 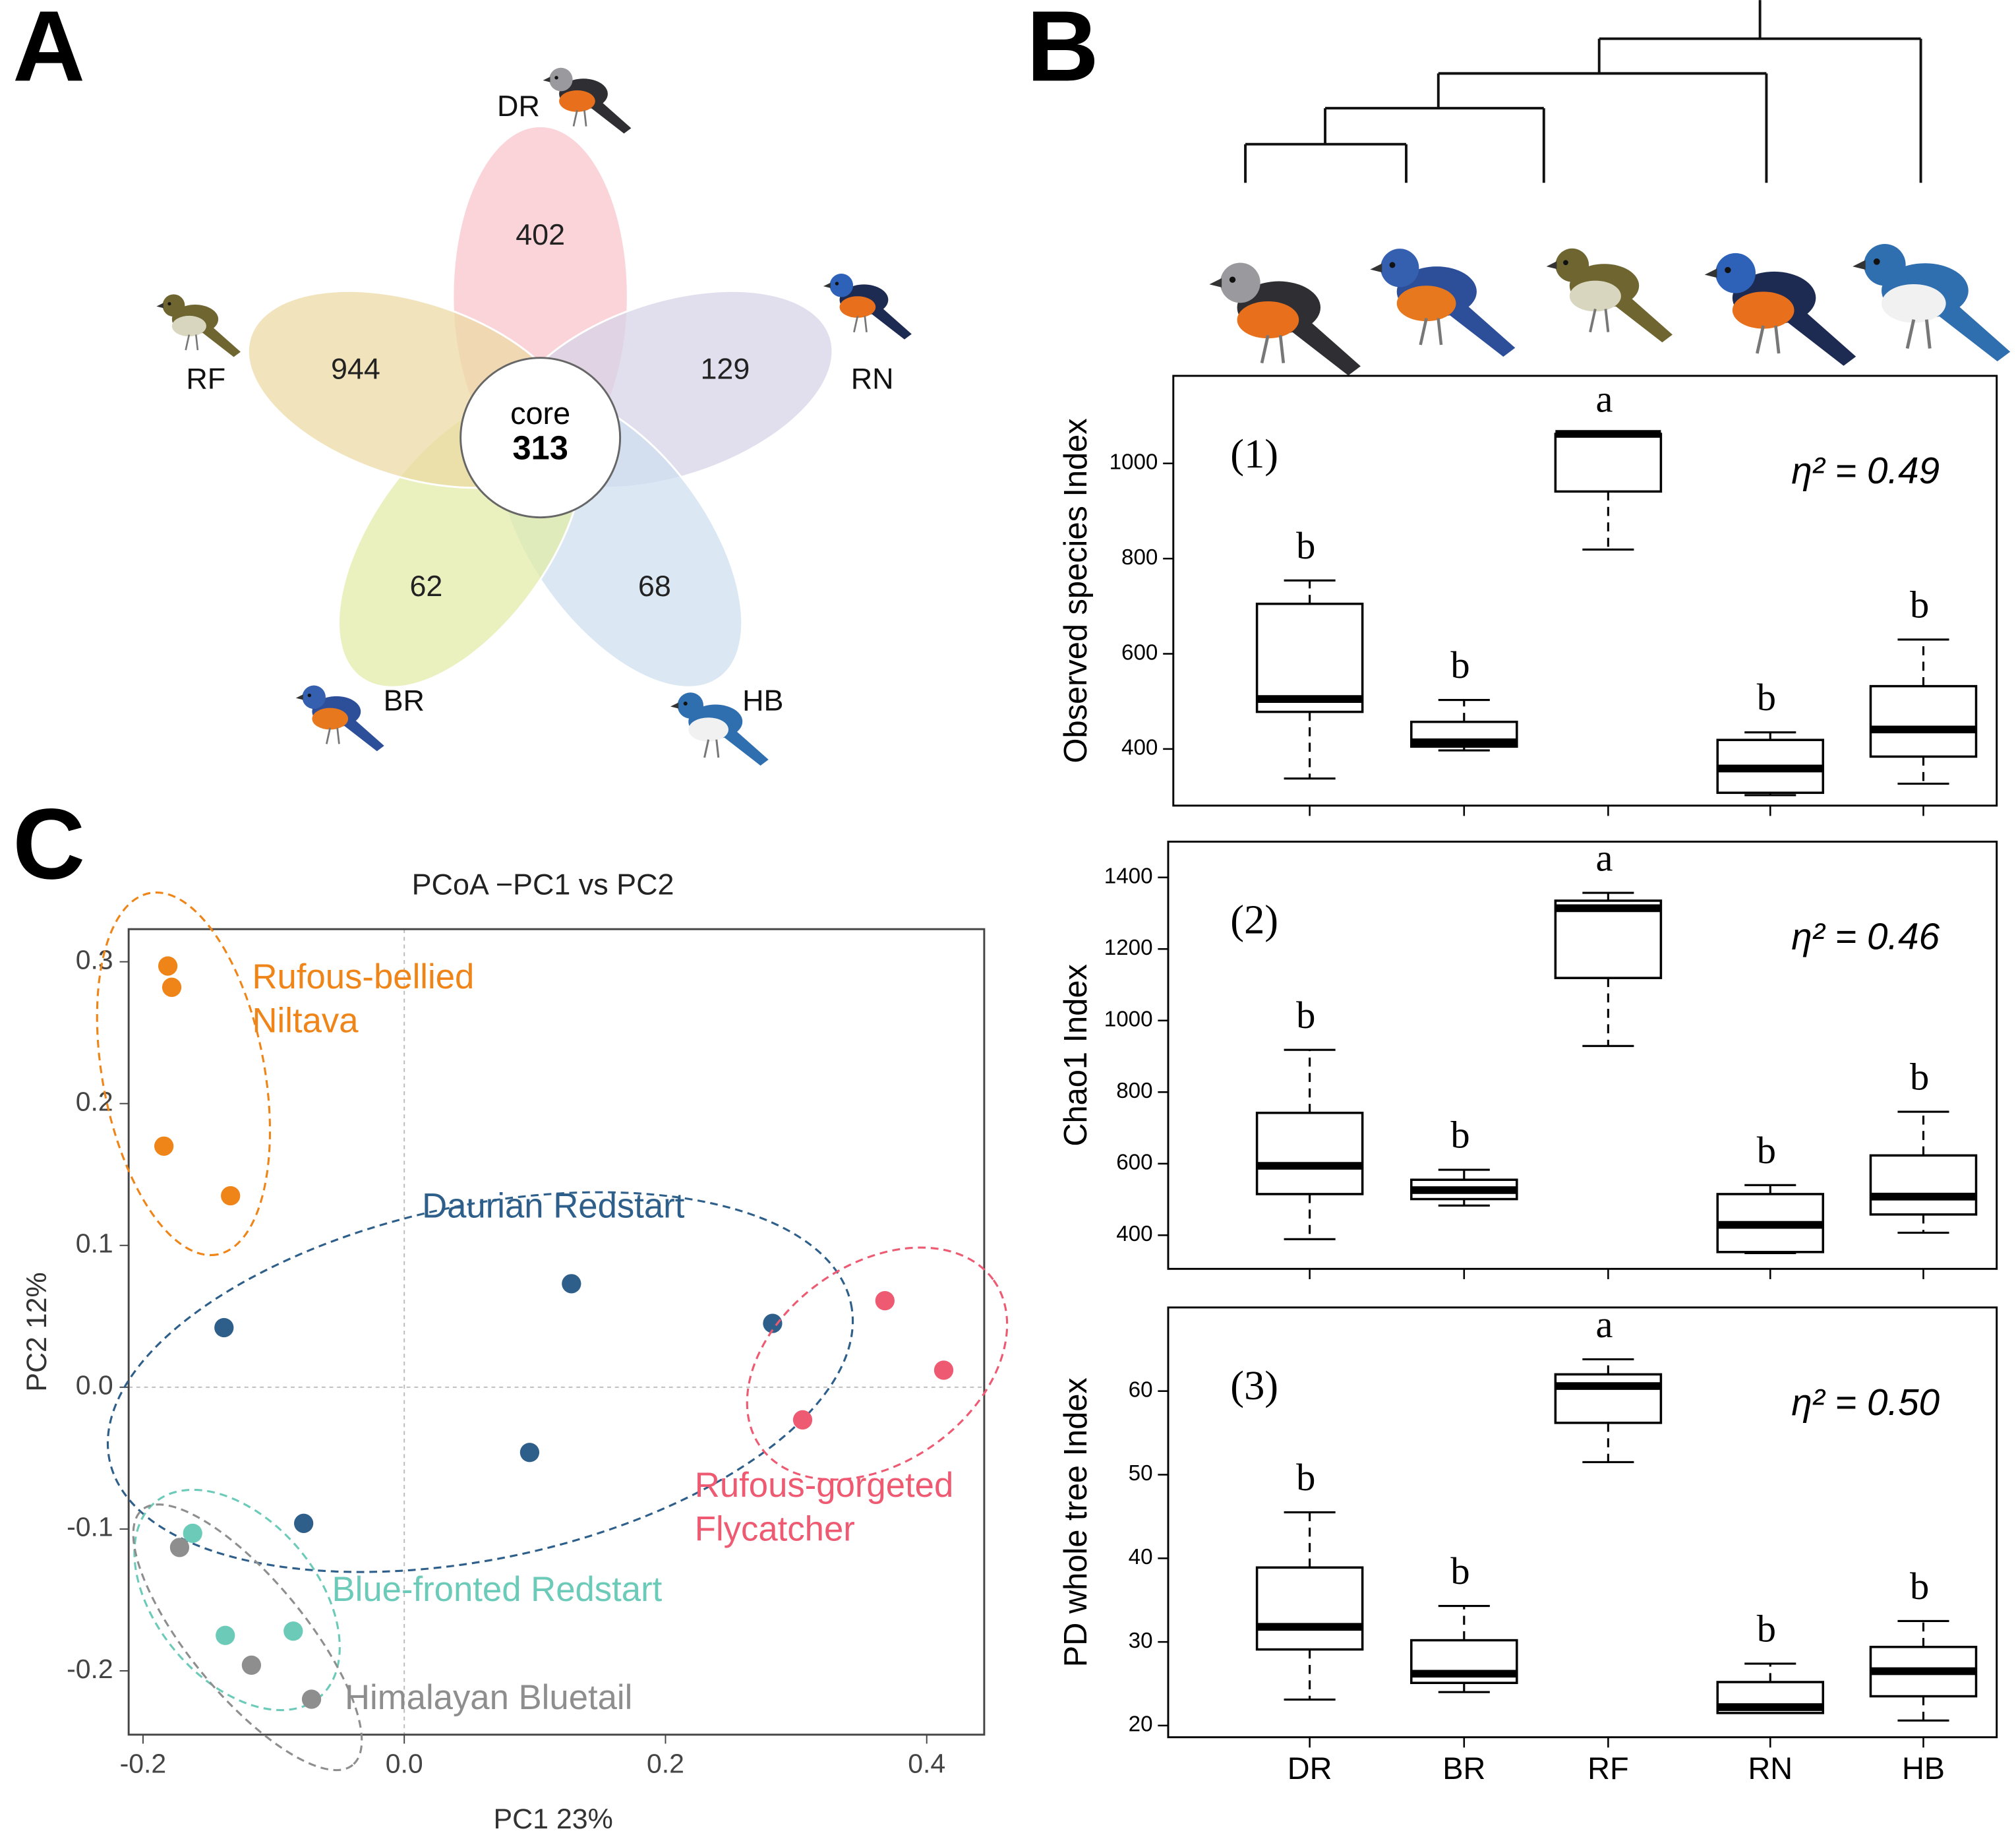 I want to click on x-tick-label: 0.0, so click(x=404, y=1763).